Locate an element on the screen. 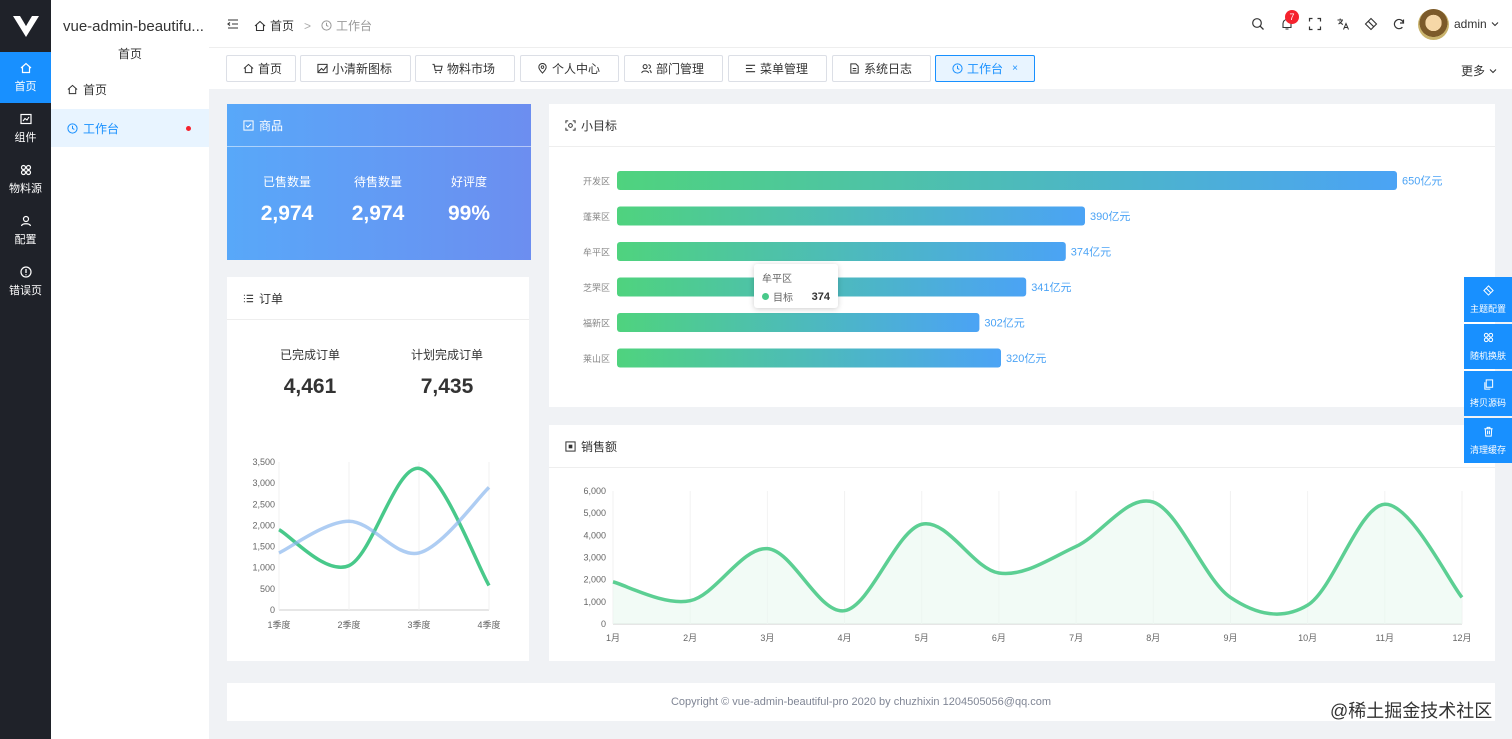 The height and width of the screenshot is (739, 1512). stat-label: 计划完成订单 is located at coordinates (446, 355).